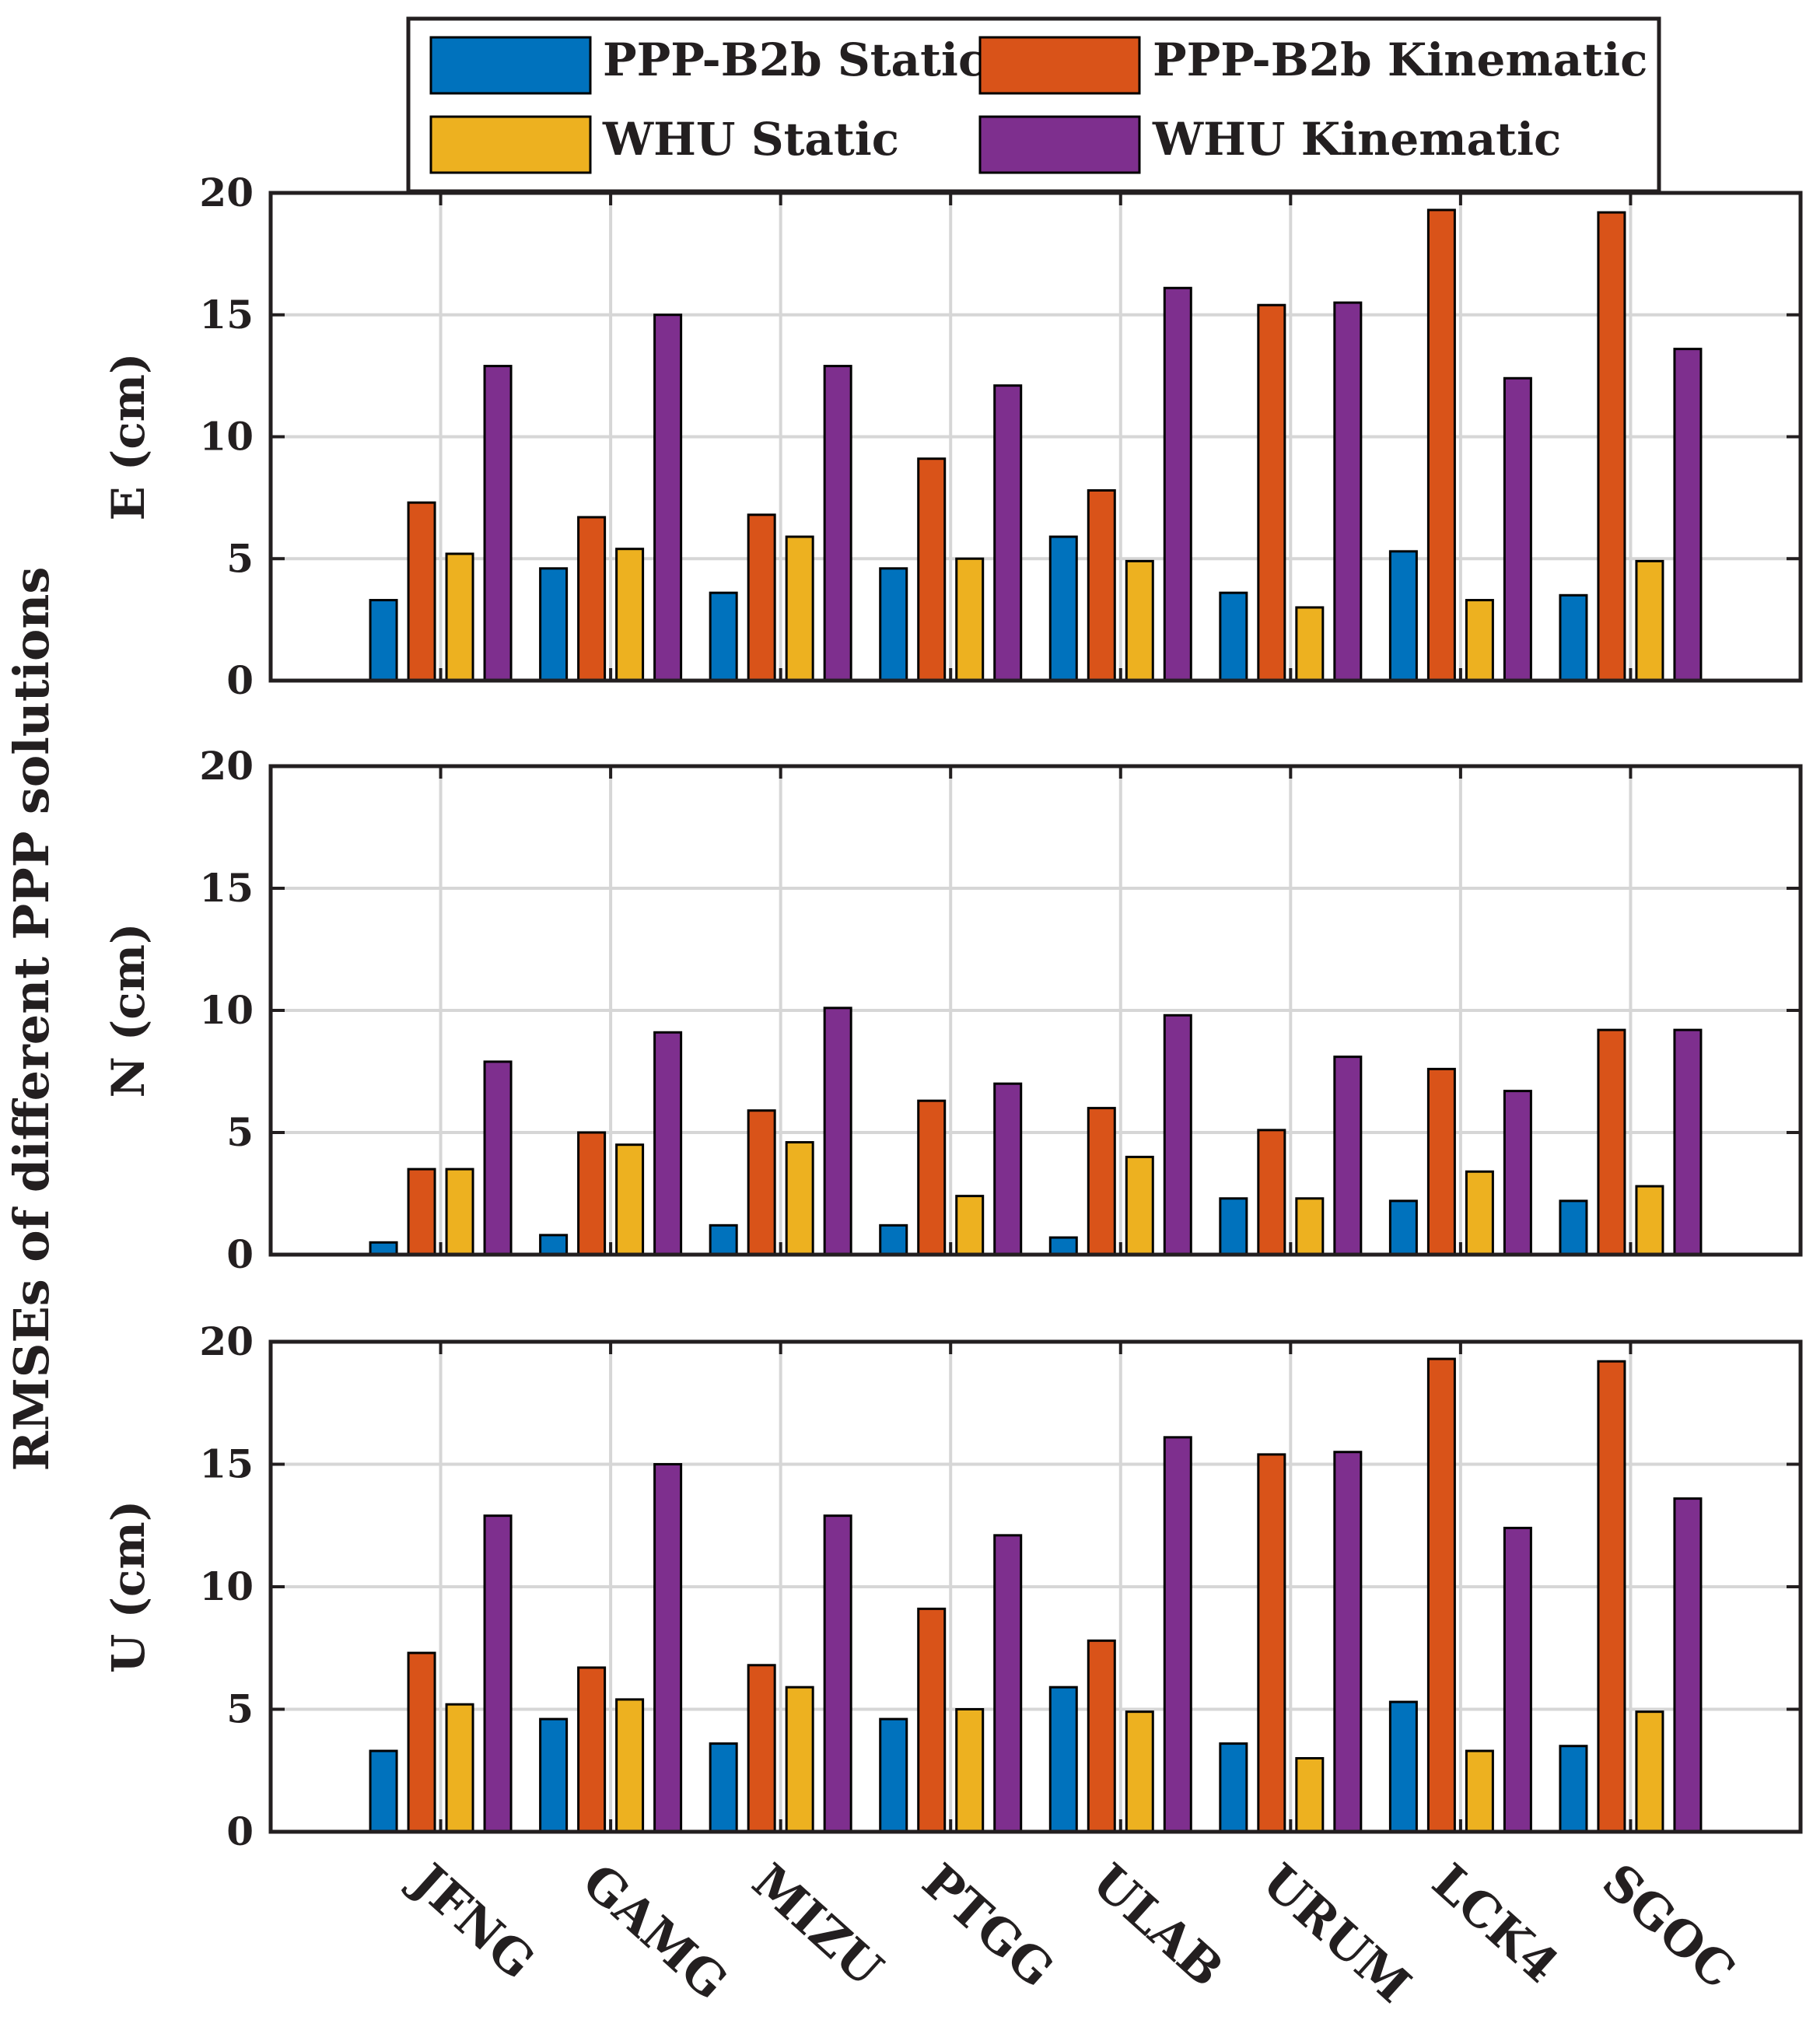 The height and width of the screenshot is (2034, 1820). I want to click on legend-swatch-whu-kinematic, so click(1059, 144).